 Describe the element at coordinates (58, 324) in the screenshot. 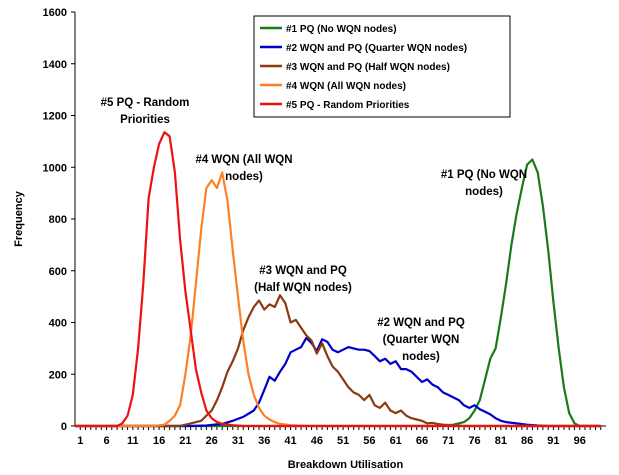

I see `y-tick-label: 400` at that location.